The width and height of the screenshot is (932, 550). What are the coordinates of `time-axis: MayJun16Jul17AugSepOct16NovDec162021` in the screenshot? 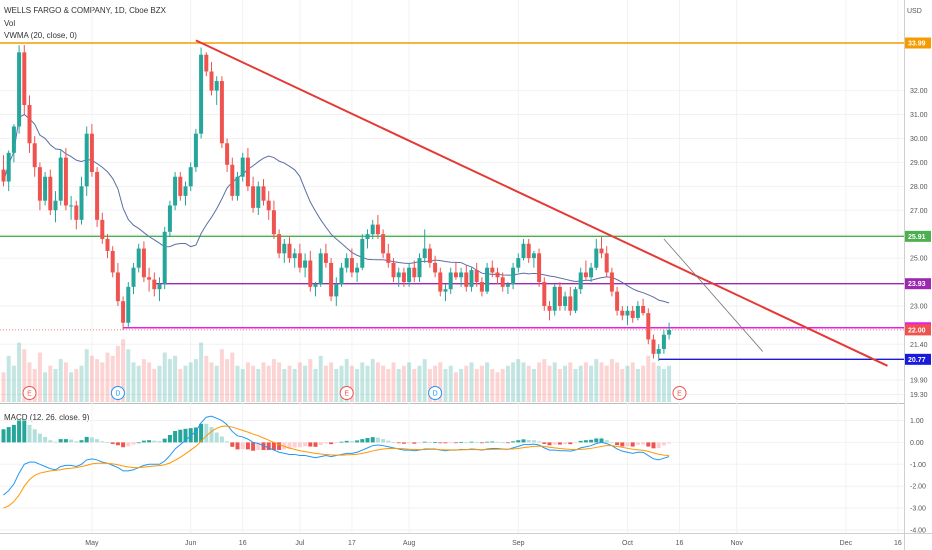 It's located at (508, 543).